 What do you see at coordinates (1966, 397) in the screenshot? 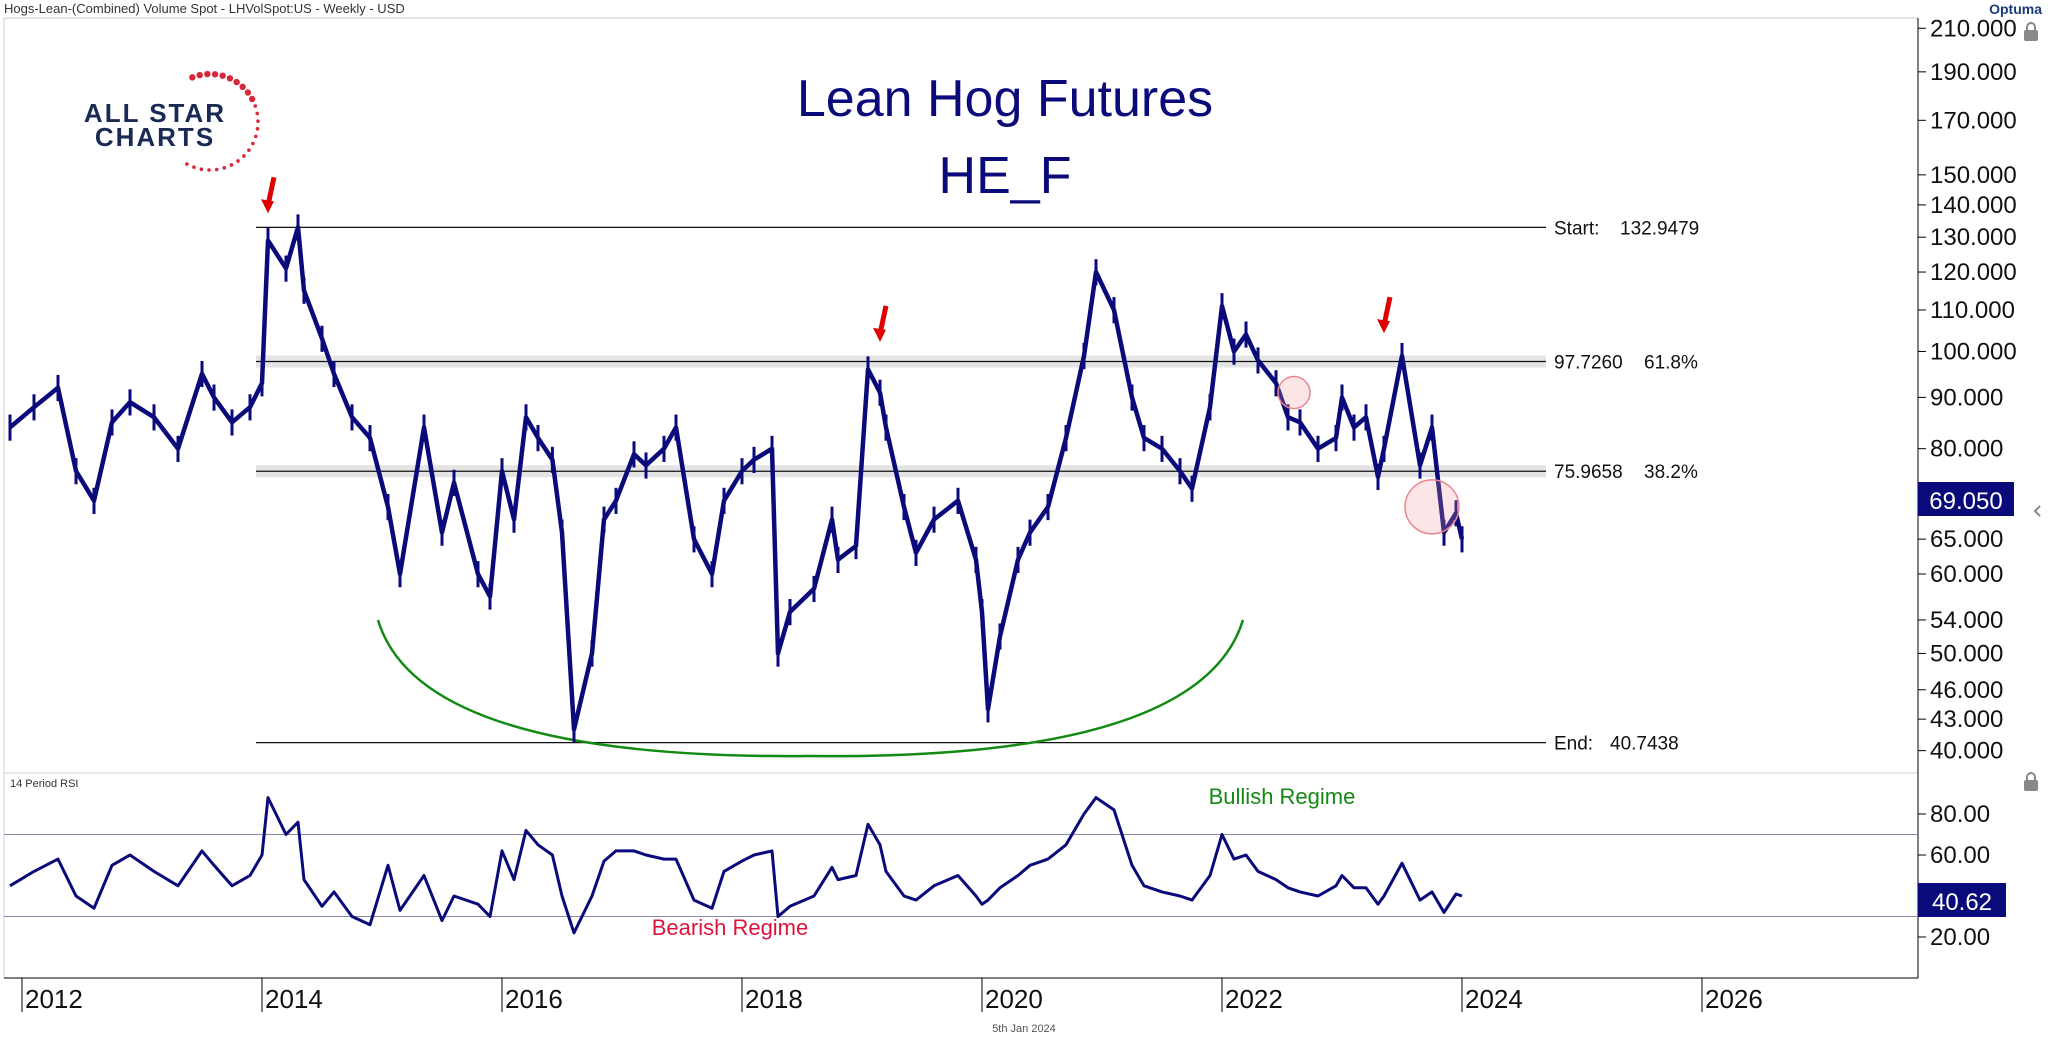
I see `price-tick-label: 90.000` at bounding box center [1966, 397].